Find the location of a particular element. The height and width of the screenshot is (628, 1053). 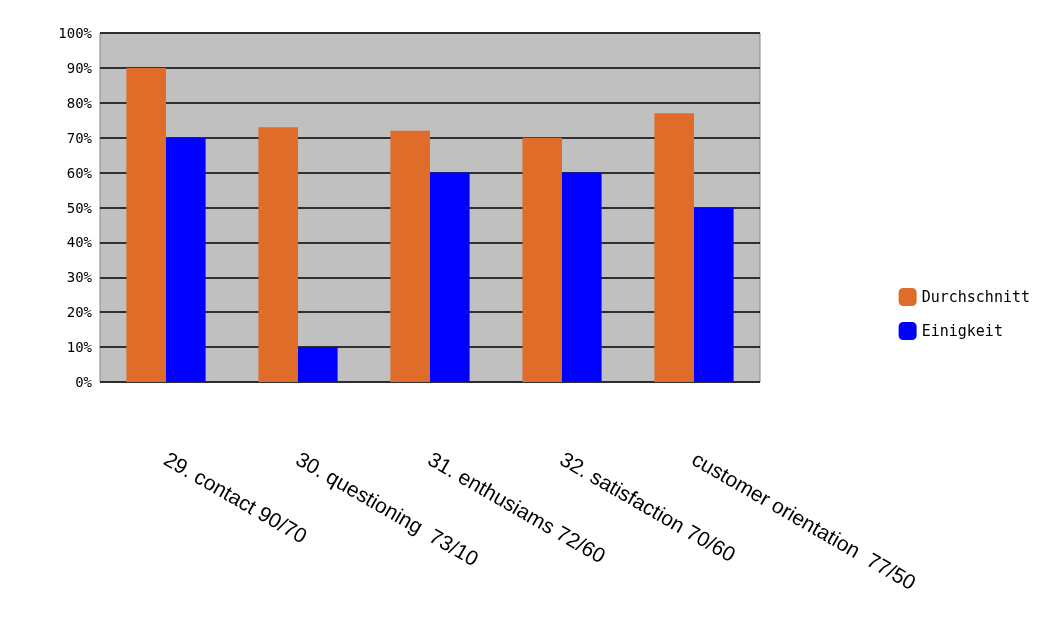

y-tick-label: 40% is located at coordinates (79, 242).